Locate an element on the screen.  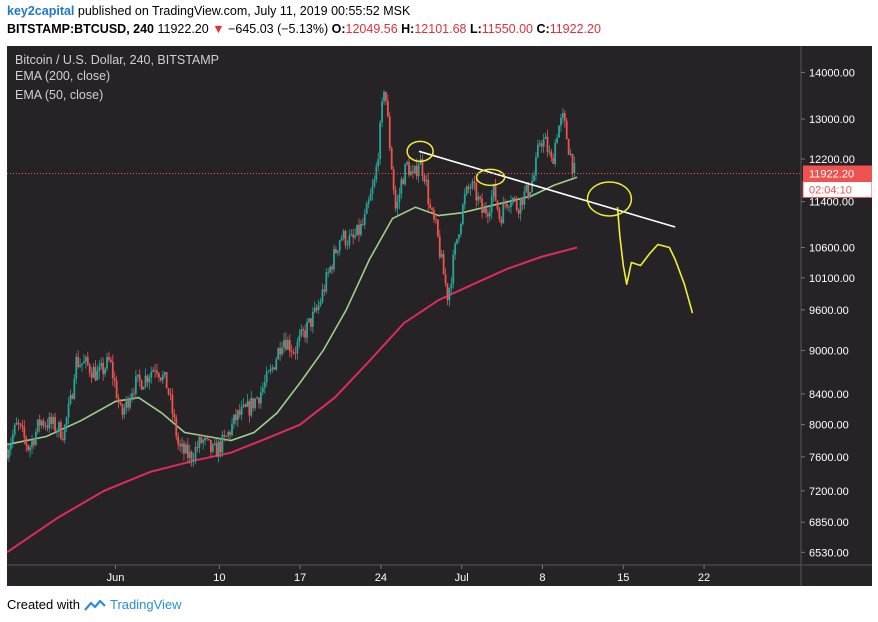
author-link: key2capital is located at coordinates (41, 11).